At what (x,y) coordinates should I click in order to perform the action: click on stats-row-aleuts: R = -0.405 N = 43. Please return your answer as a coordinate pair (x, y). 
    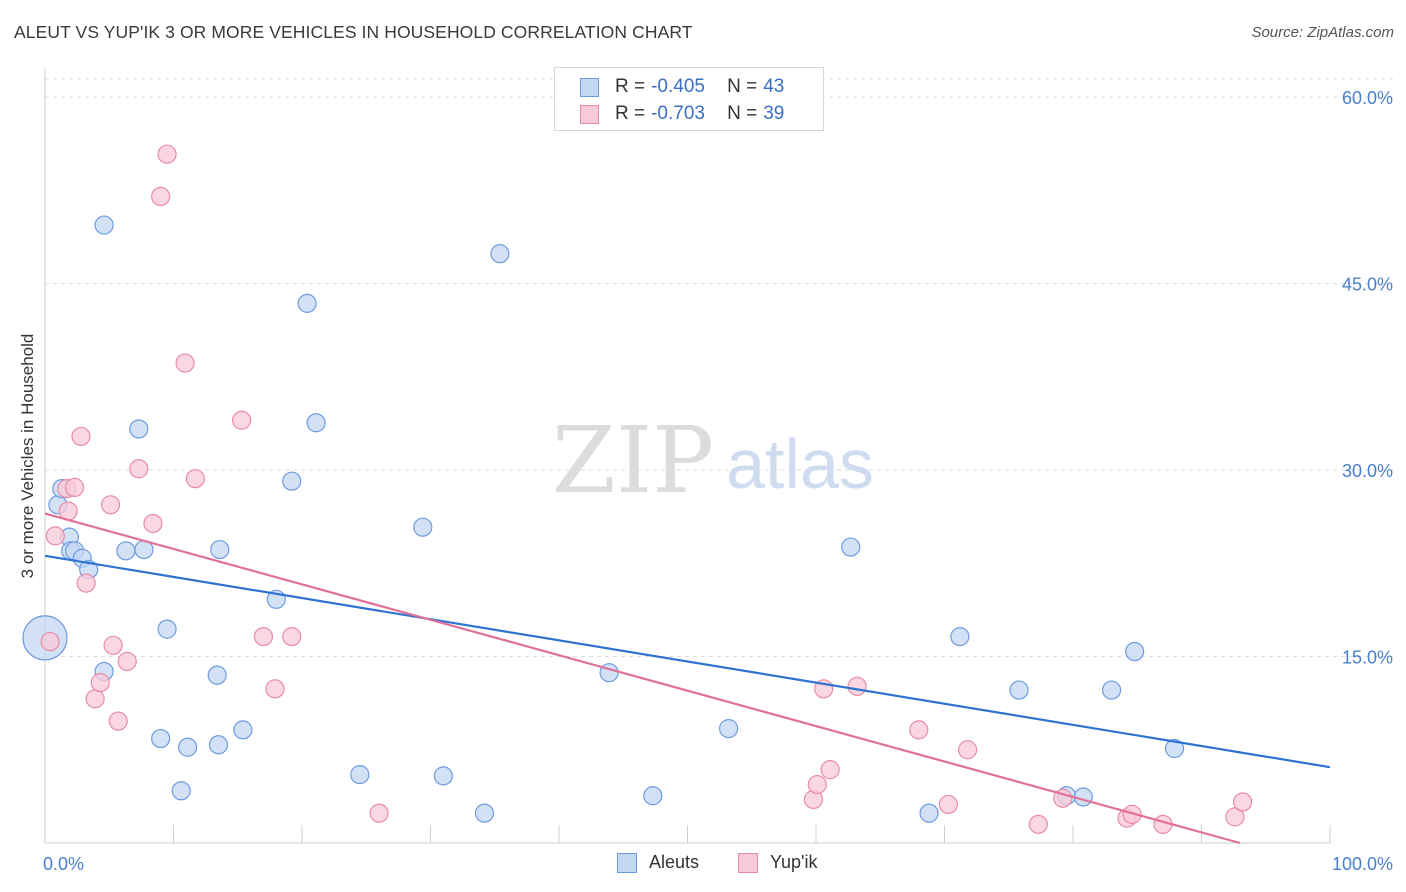
    Looking at the image, I should click on (669, 87).